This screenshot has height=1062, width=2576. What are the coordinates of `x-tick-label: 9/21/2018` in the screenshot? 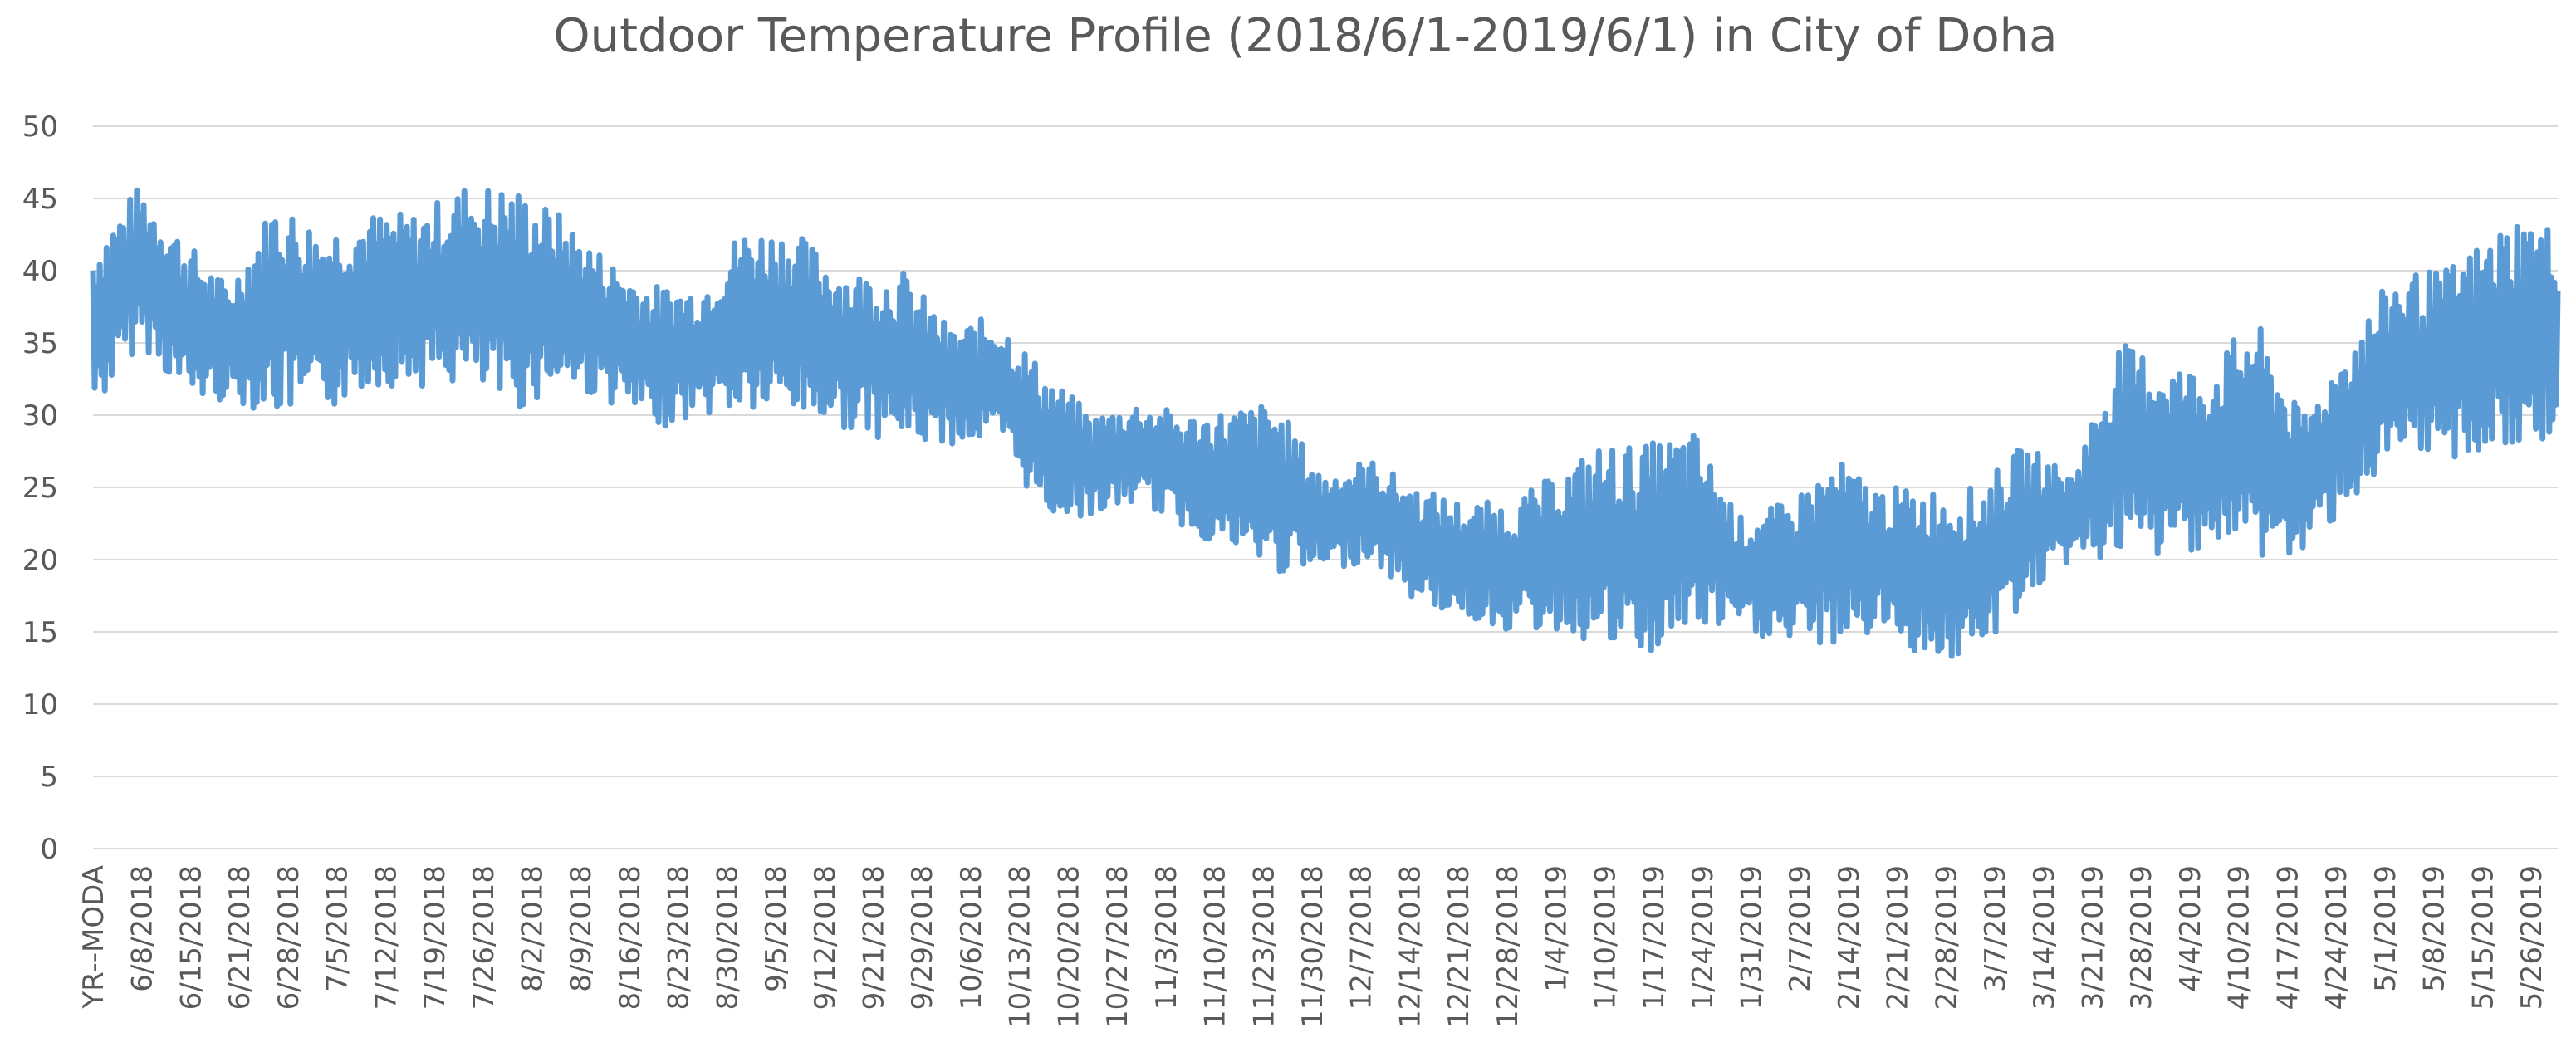 It's located at (874, 938).